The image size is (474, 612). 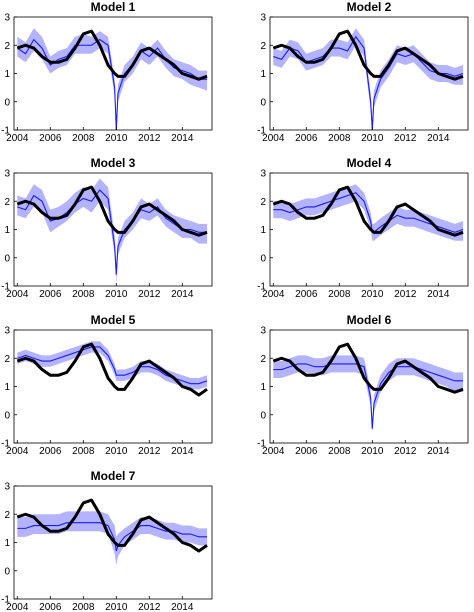 I want to click on panel-4: -1 0 1 2 3 2004 2006 2008 2010 2012 2014 Model 4, so click(x=363, y=228).